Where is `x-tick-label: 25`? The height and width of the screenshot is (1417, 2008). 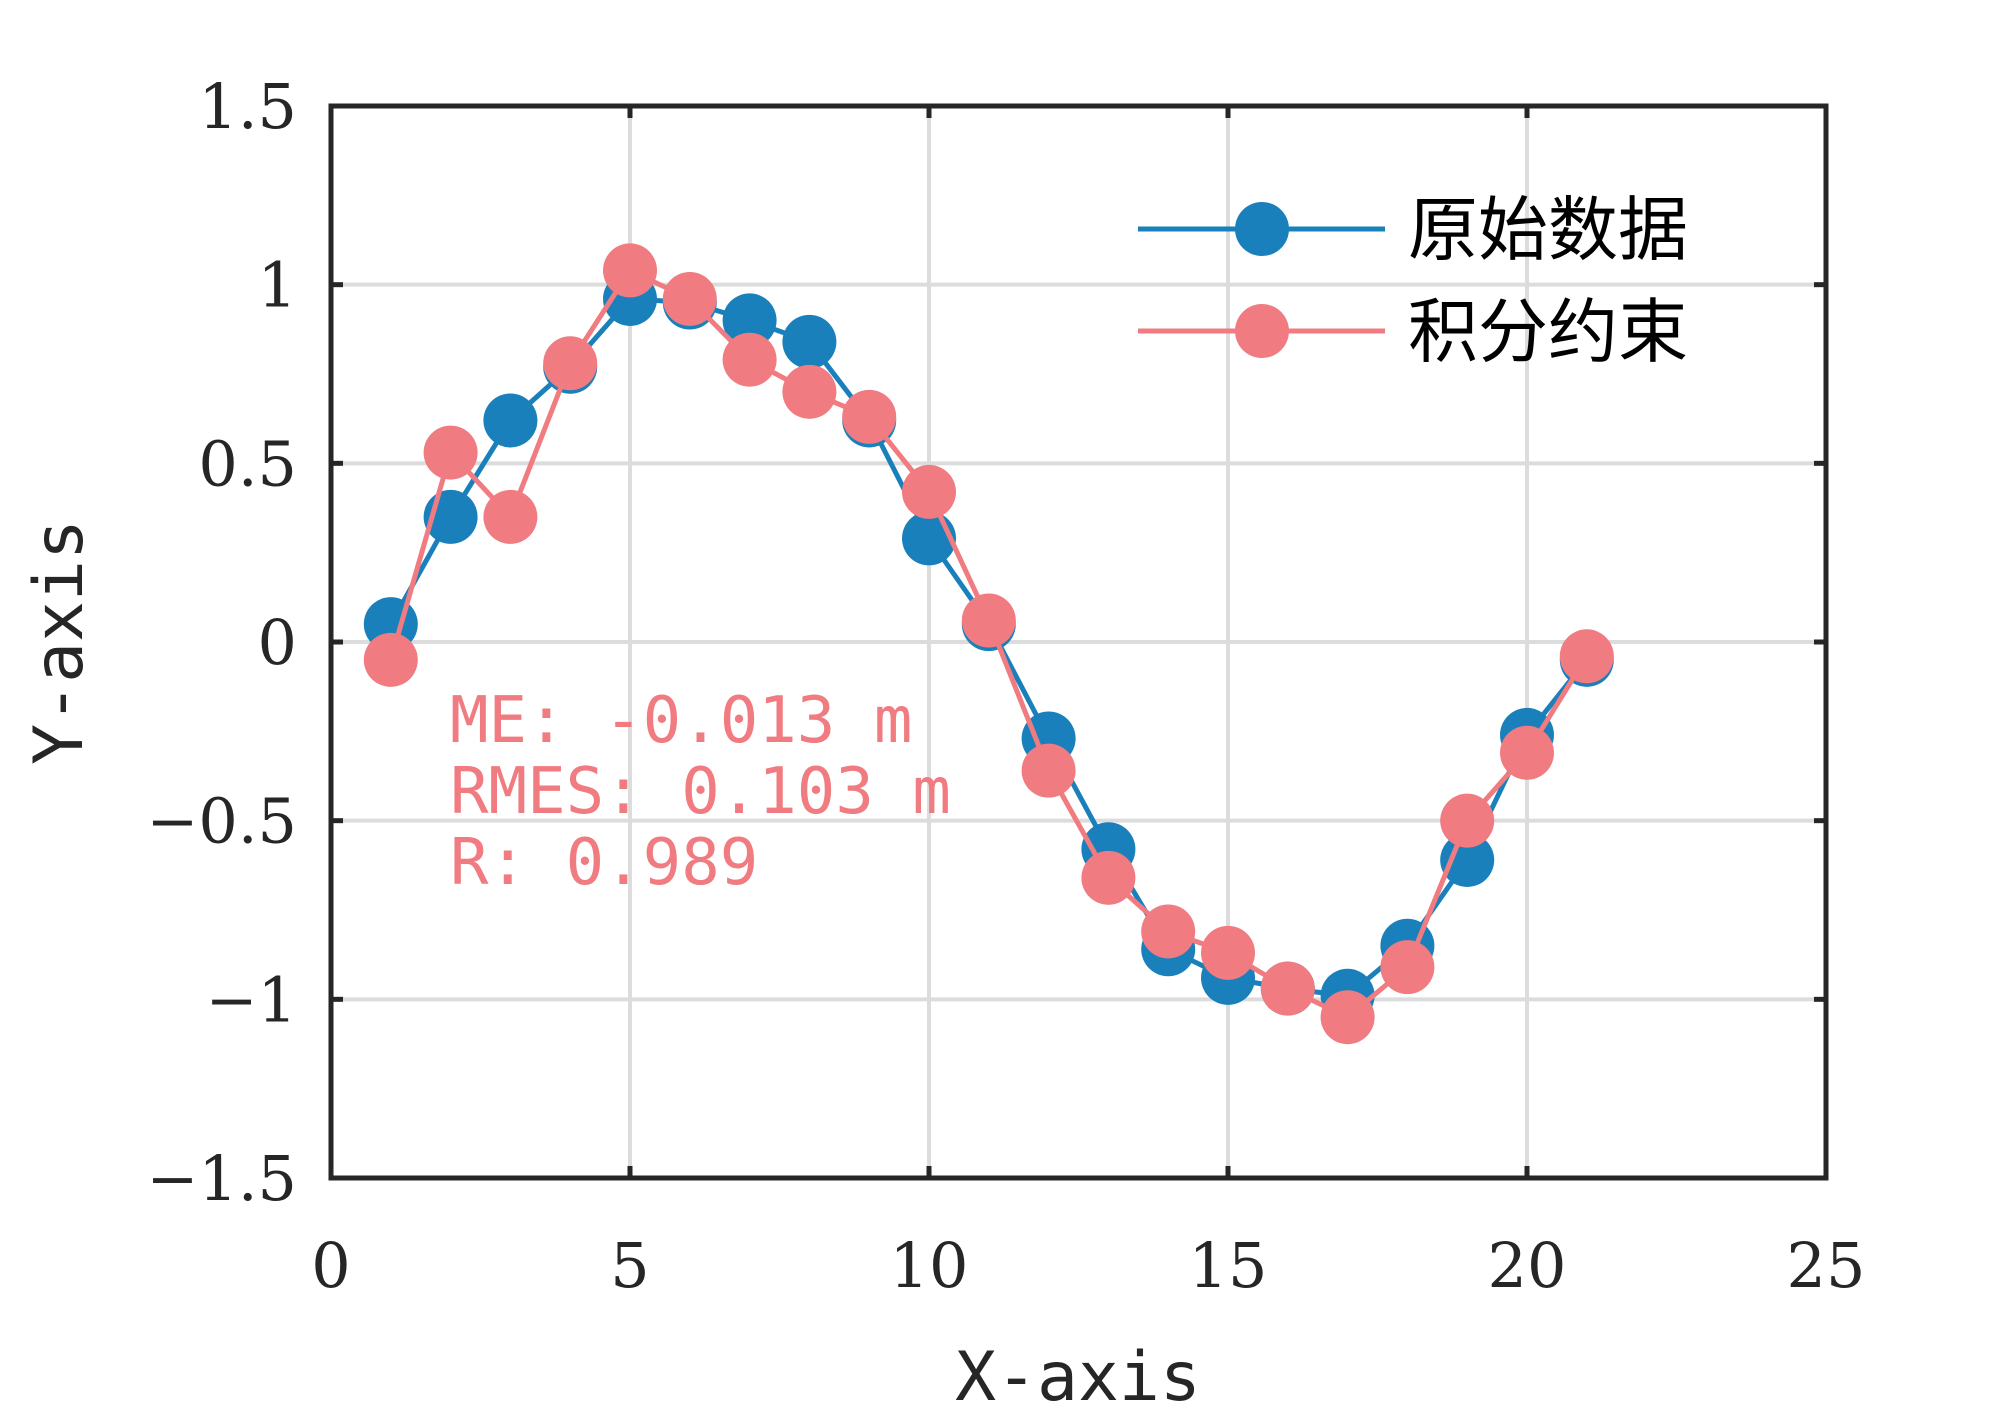
x-tick-label: 25 is located at coordinates (1826, 1265).